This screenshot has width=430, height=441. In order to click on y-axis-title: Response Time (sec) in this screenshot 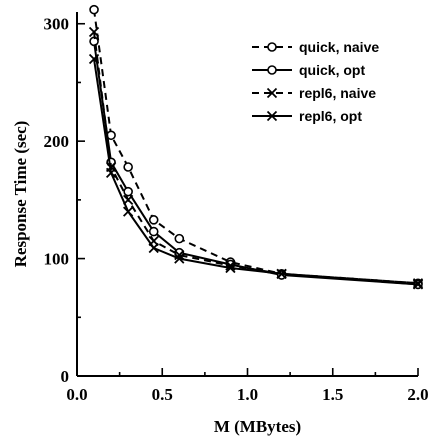, I will do `click(20, 194)`.